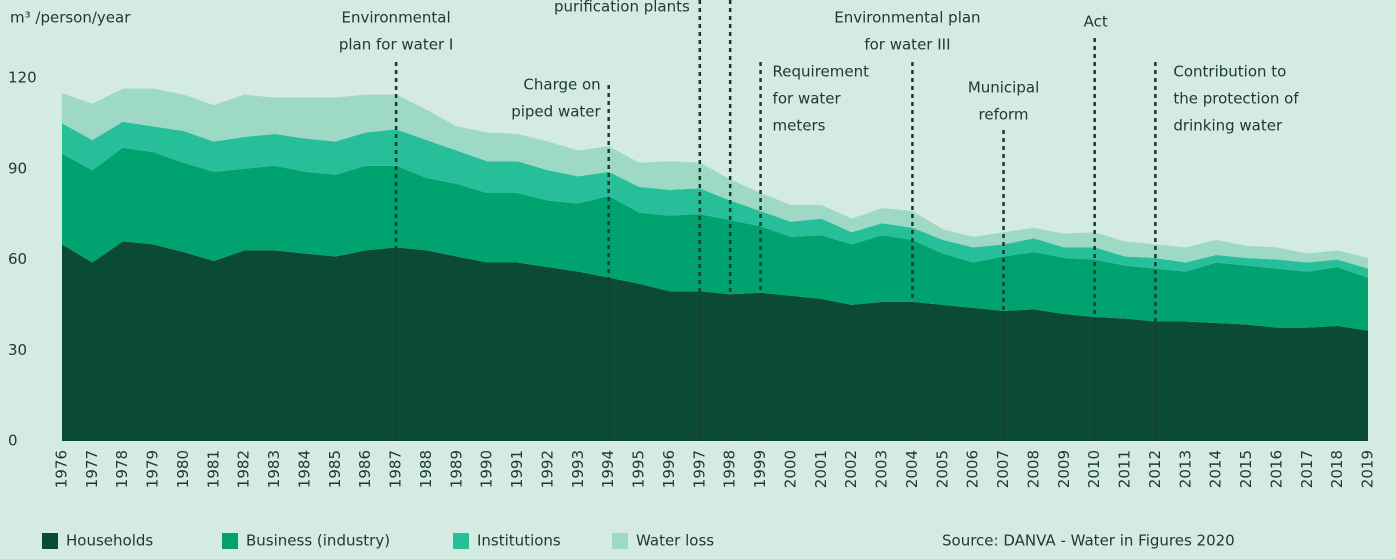  What do you see at coordinates (699, 469) in the screenshot?
I see `x-tick-label: 1997` at bounding box center [699, 469].